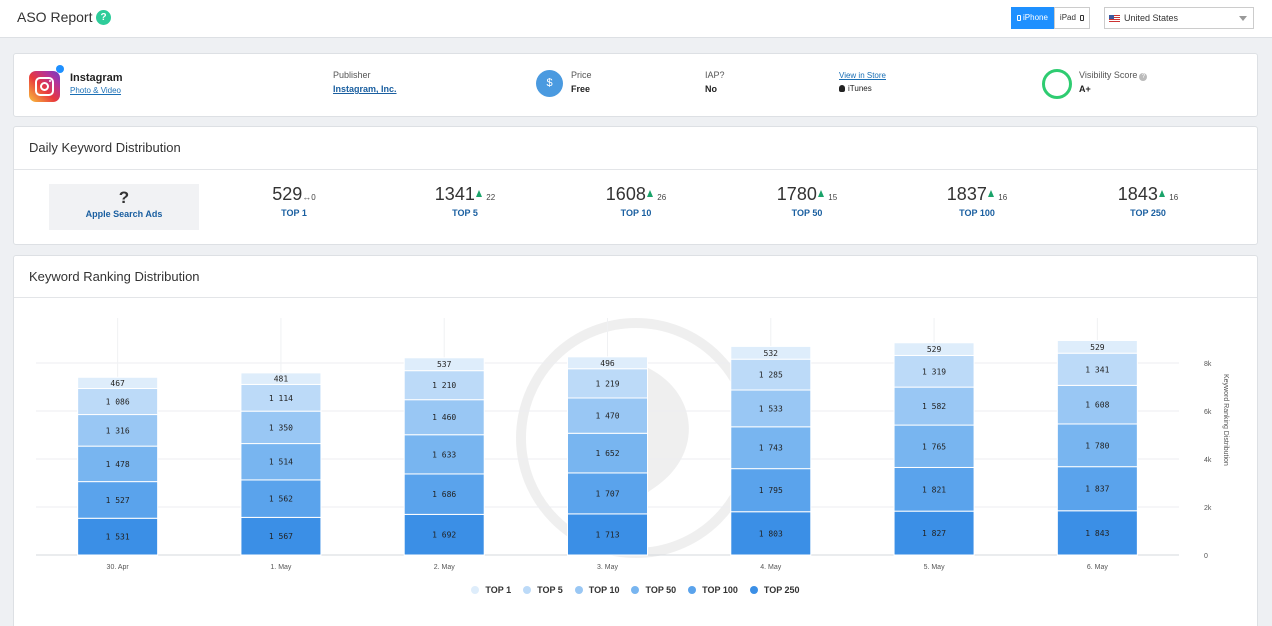  I want to click on legend-label: TOP 10, so click(604, 590).